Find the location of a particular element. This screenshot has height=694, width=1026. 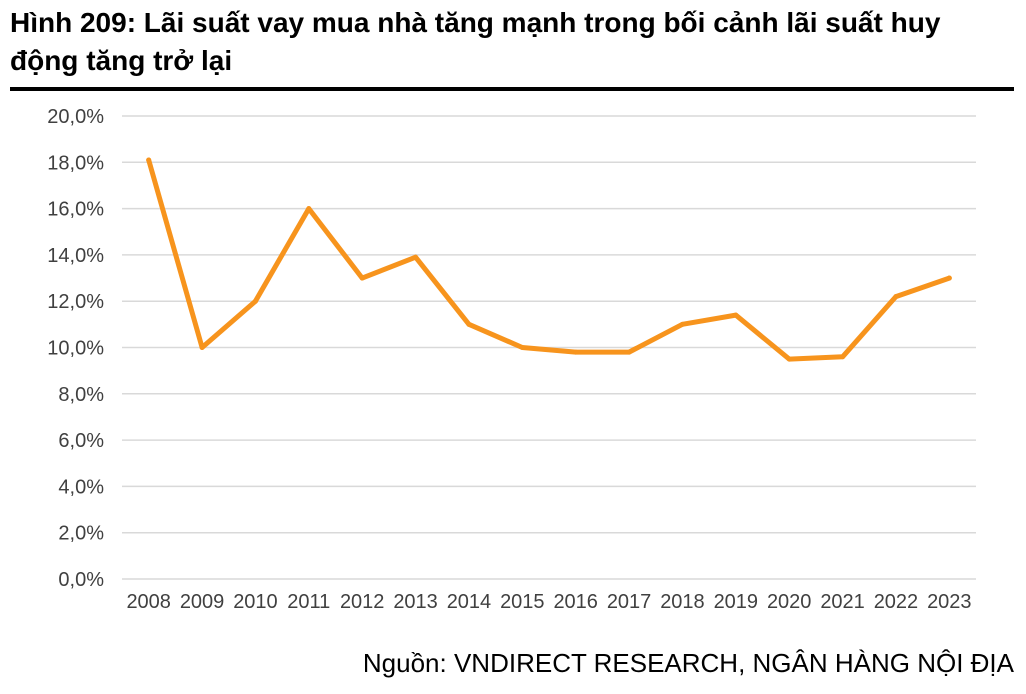

y-tick-label: 8,0% is located at coordinates (81, 395).